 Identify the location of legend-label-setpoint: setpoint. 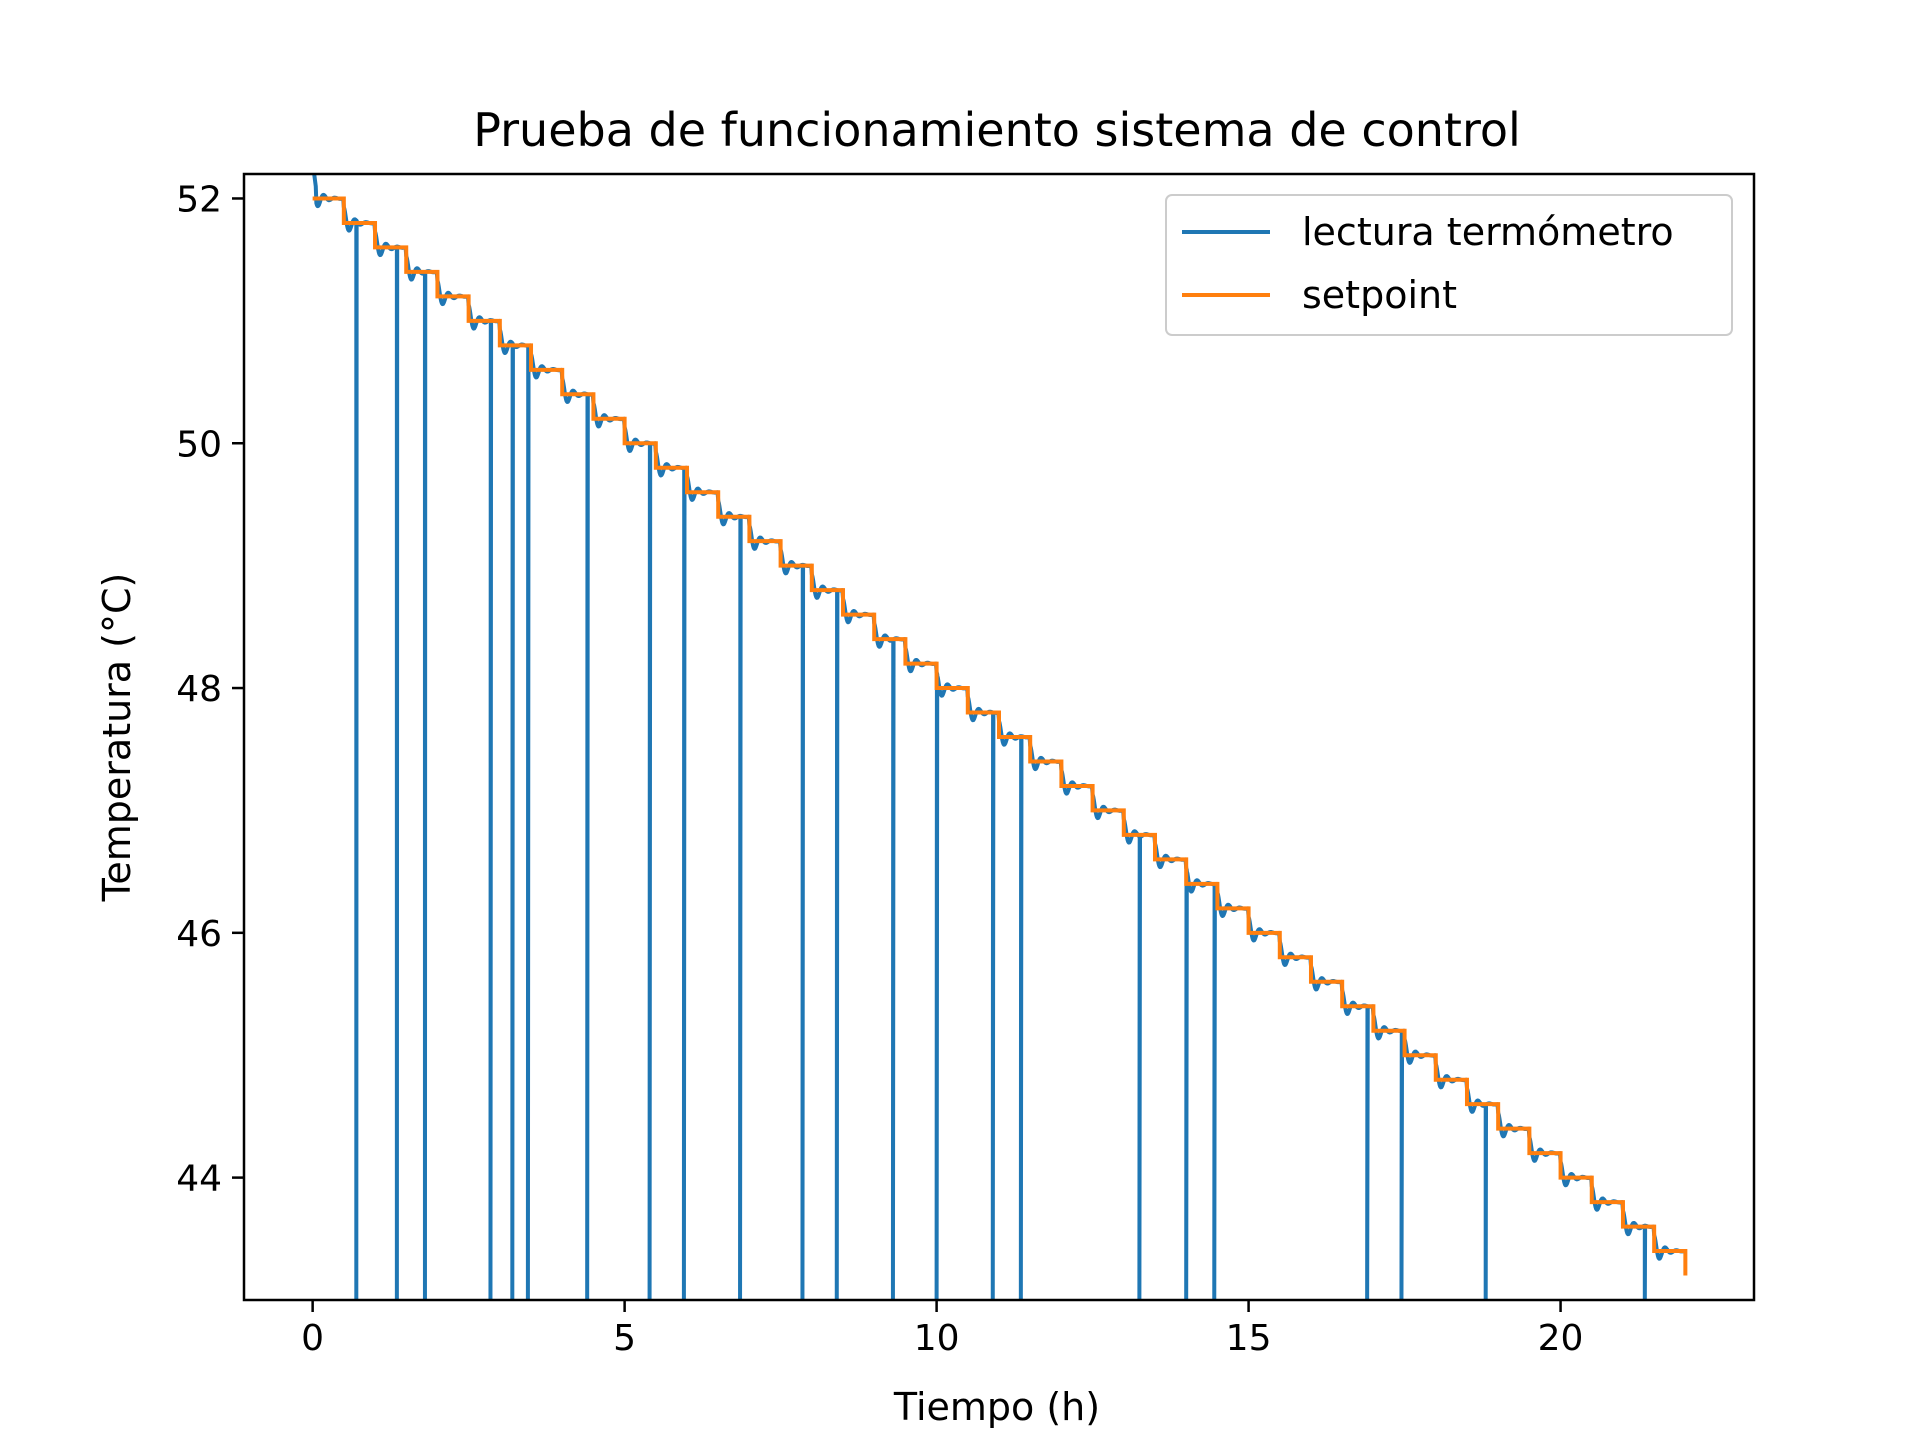
(1379, 295).